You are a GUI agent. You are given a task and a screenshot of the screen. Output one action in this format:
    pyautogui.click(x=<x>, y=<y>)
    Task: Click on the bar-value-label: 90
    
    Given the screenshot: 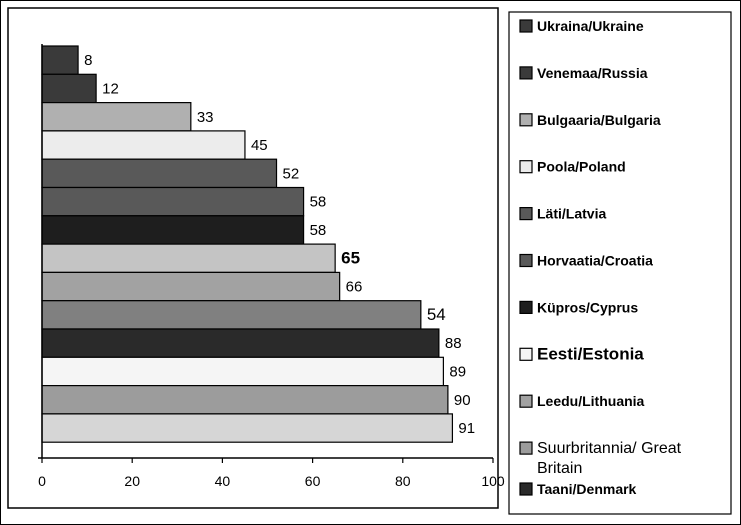 What is the action you would take?
    pyautogui.click(x=462, y=400)
    